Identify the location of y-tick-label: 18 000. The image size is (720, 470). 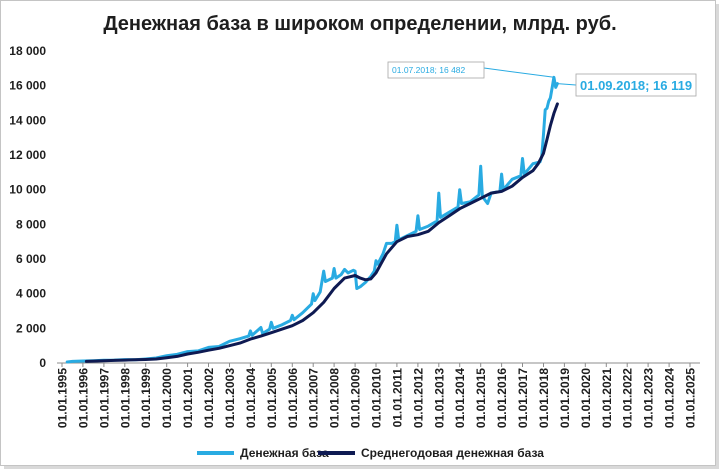
(27, 51).